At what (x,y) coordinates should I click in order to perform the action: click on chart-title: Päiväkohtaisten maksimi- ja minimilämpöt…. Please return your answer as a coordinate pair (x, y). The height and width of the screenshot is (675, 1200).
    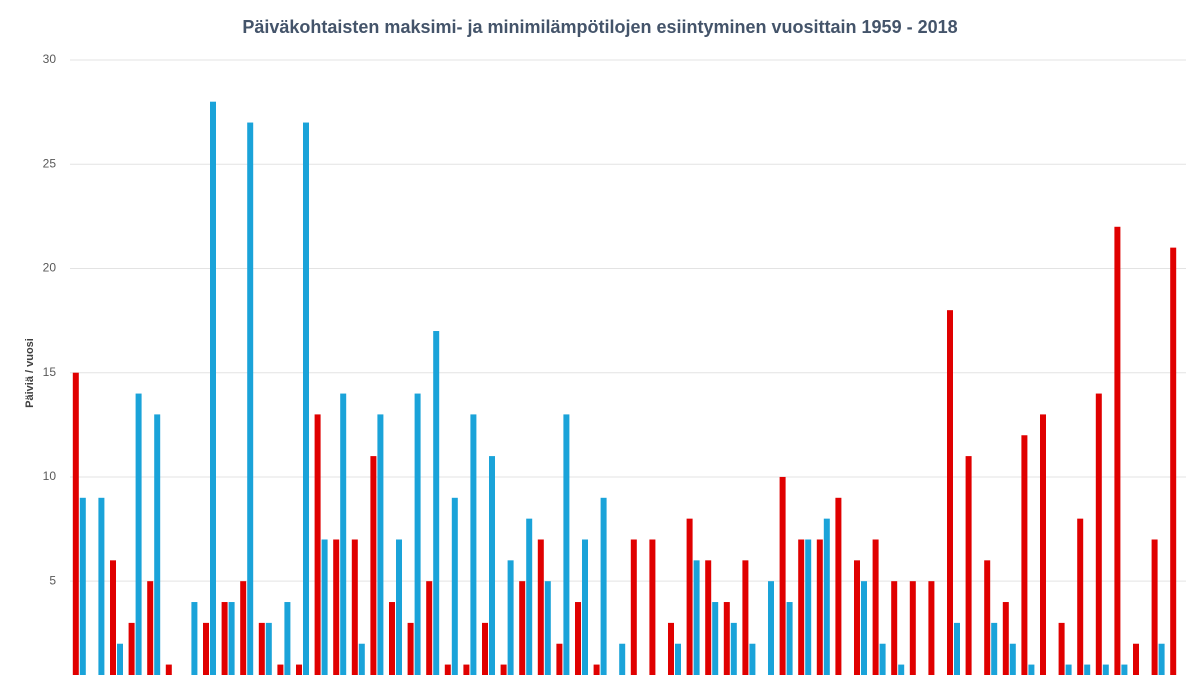
    Looking at the image, I should click on (599, 27).